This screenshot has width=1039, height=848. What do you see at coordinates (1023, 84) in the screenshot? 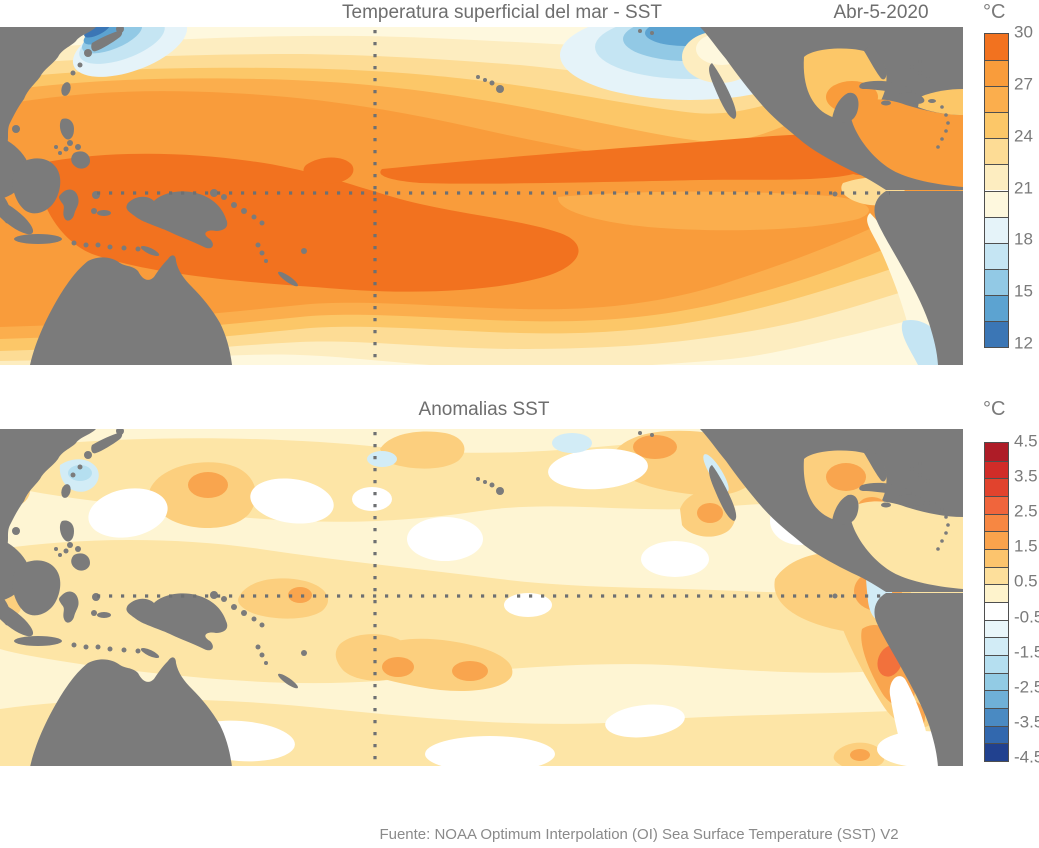
I see `colorbar-tick-label: 27` at bounding box center [1023, 84].